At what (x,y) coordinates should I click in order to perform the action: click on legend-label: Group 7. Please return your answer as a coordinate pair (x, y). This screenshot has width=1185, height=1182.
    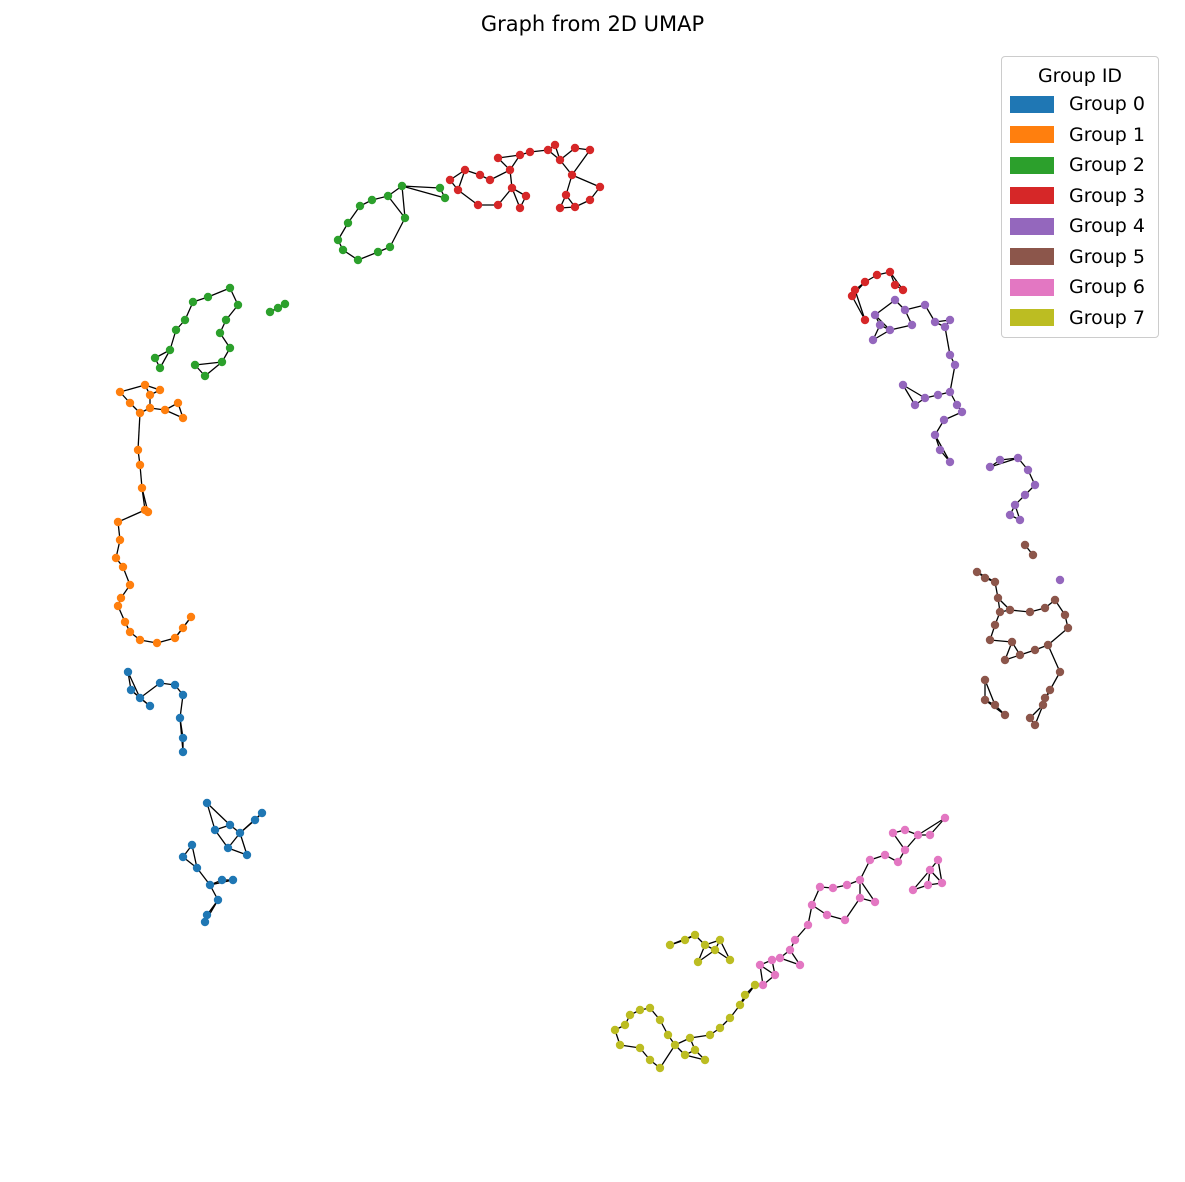
    Looking at the image, I should click on (1107, 317).